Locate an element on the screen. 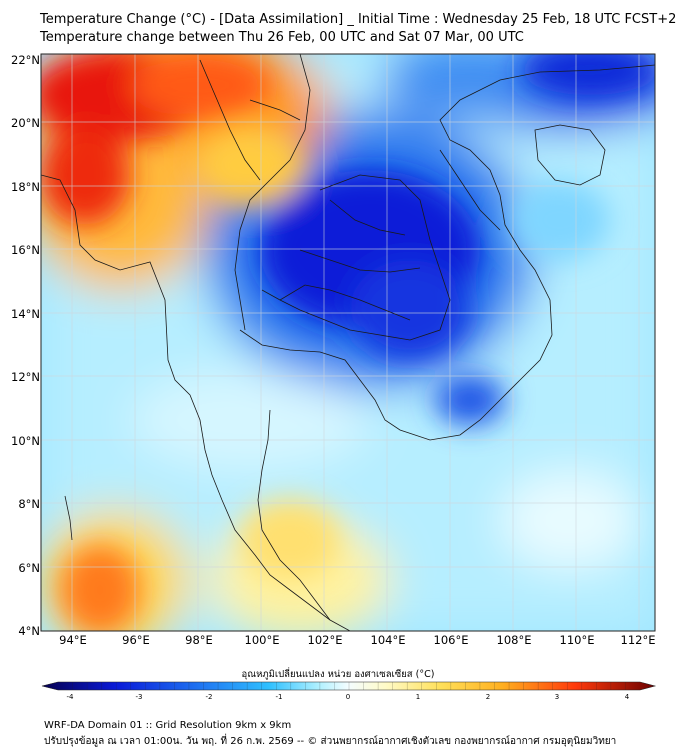 This screenshot has width=676, height=756. lon-label-98e: 98°E is located at coordinates (199, 640).